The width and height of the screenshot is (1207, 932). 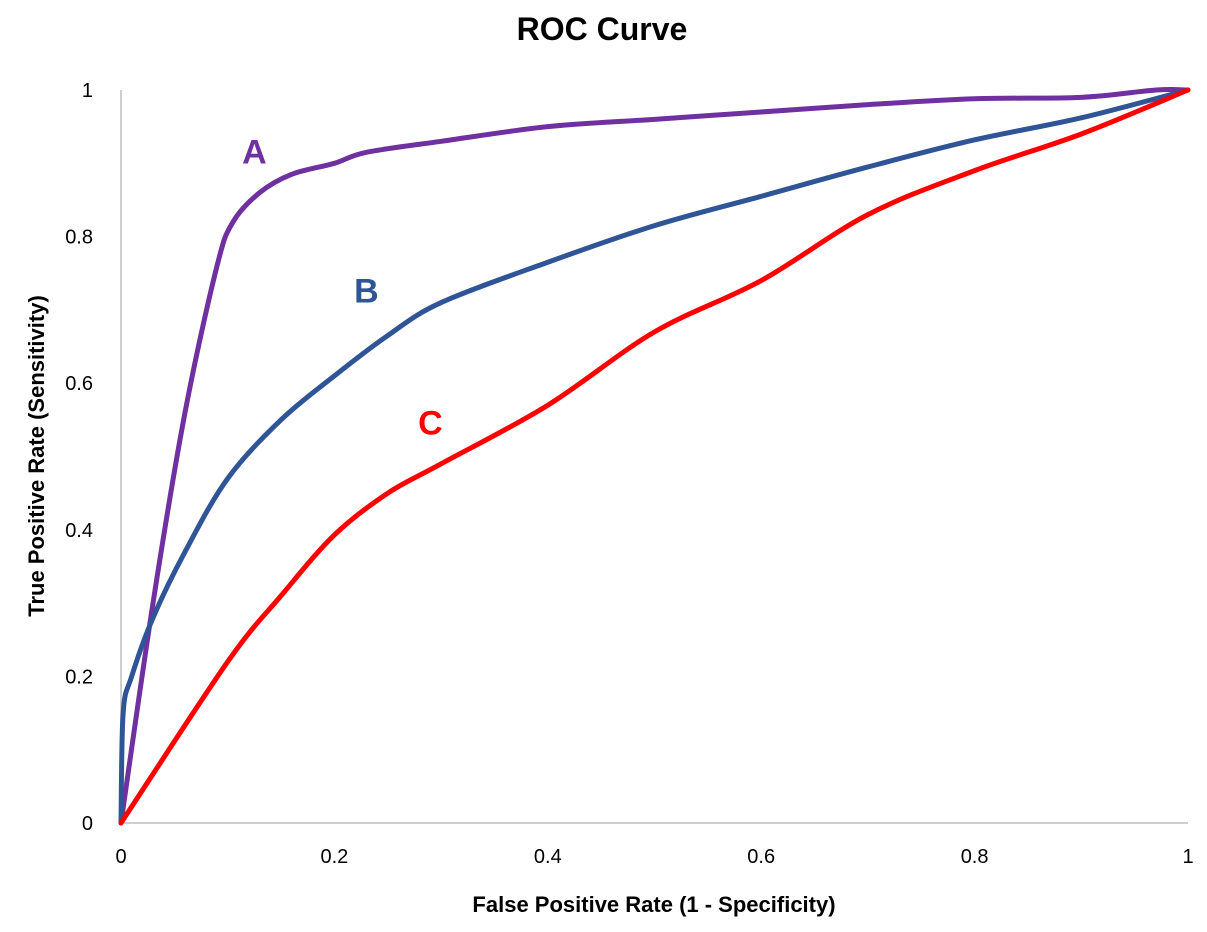 I want to click on y-tick-label: 0.8, so click(x=79, y=238).